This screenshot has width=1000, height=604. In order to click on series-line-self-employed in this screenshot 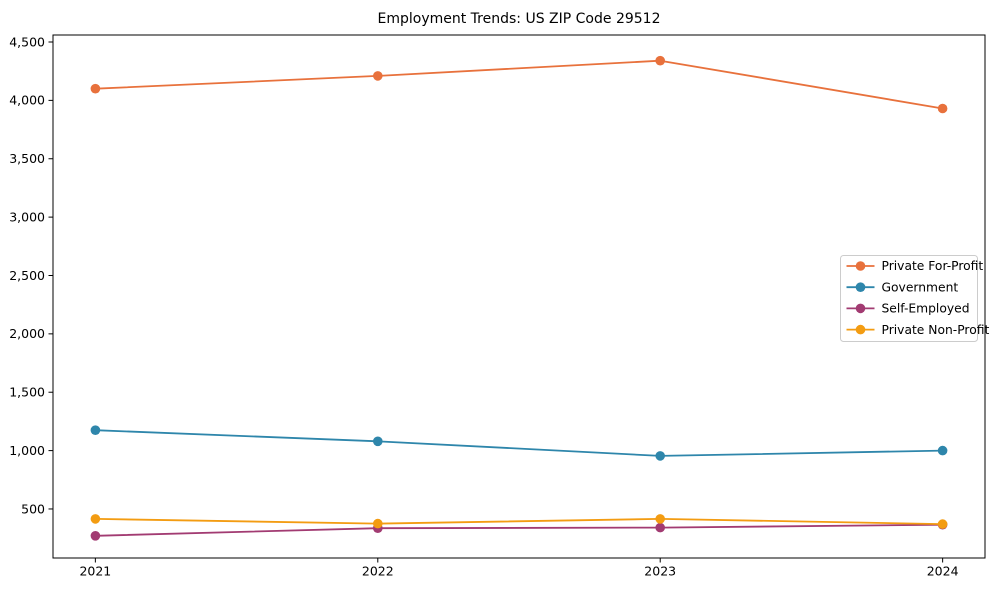, I will do `click(519, 530)`.